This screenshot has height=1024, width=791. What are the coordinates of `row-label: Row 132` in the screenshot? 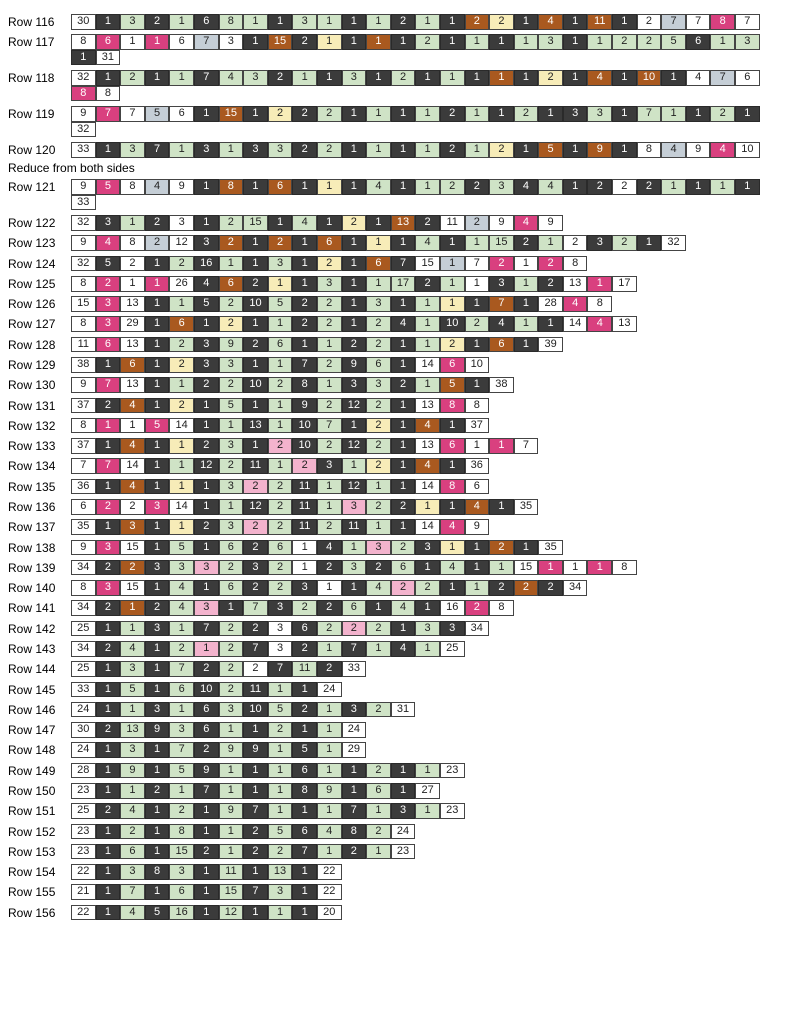 It's located at (32, 425).